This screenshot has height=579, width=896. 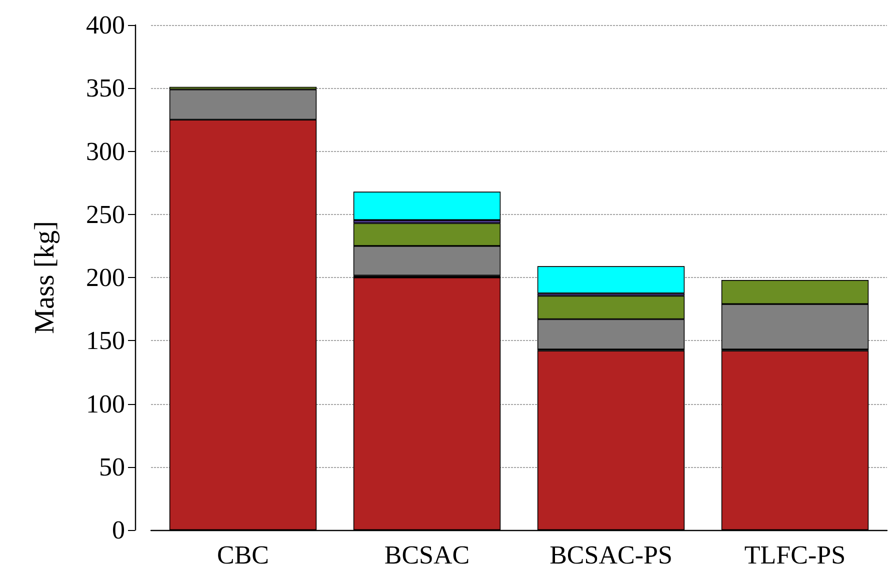 What do you see at coordinates (112, 467) in the screenshot?
I see `y-tick-label: 50` at bounding box center [112, 467].